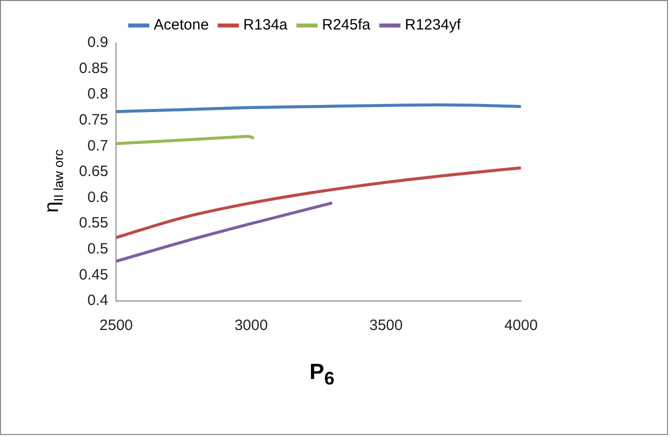  Describe the element at coordinates (93, 171) in the screenshot. I see `y-tick-label: 0.65` at that location.